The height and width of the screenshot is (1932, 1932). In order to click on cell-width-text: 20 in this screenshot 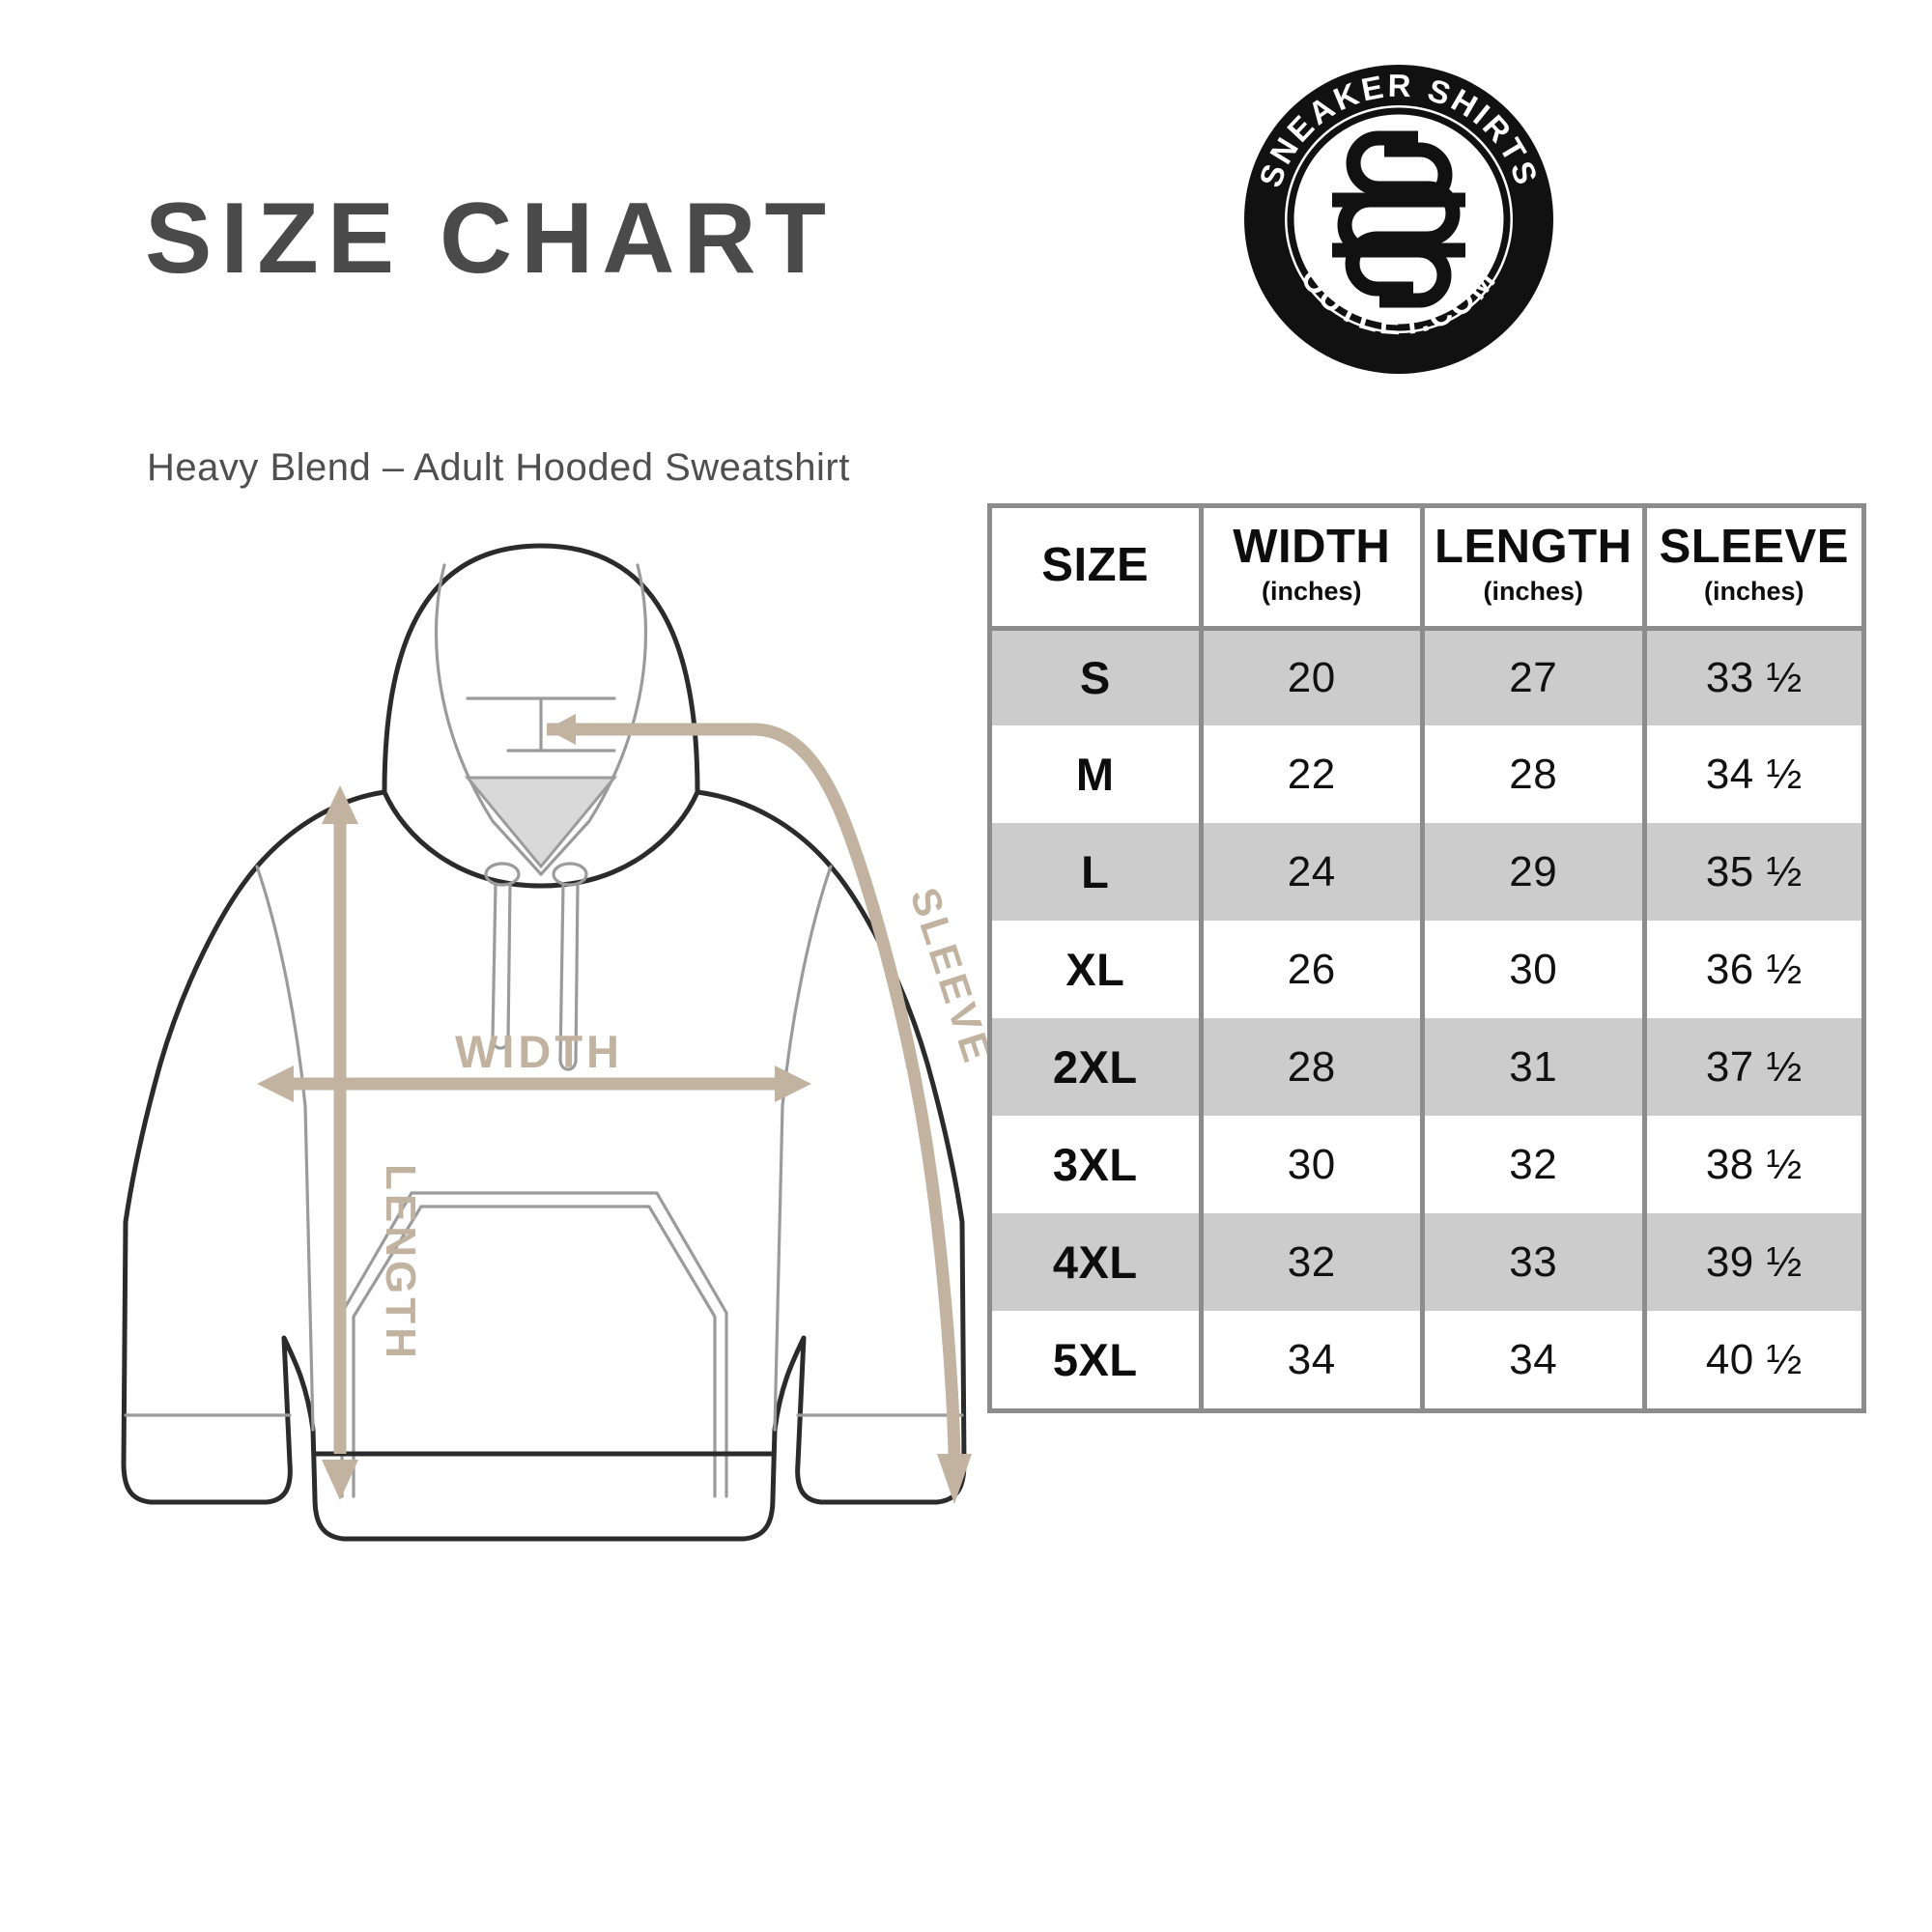, I will do `click(1311, 677)`.